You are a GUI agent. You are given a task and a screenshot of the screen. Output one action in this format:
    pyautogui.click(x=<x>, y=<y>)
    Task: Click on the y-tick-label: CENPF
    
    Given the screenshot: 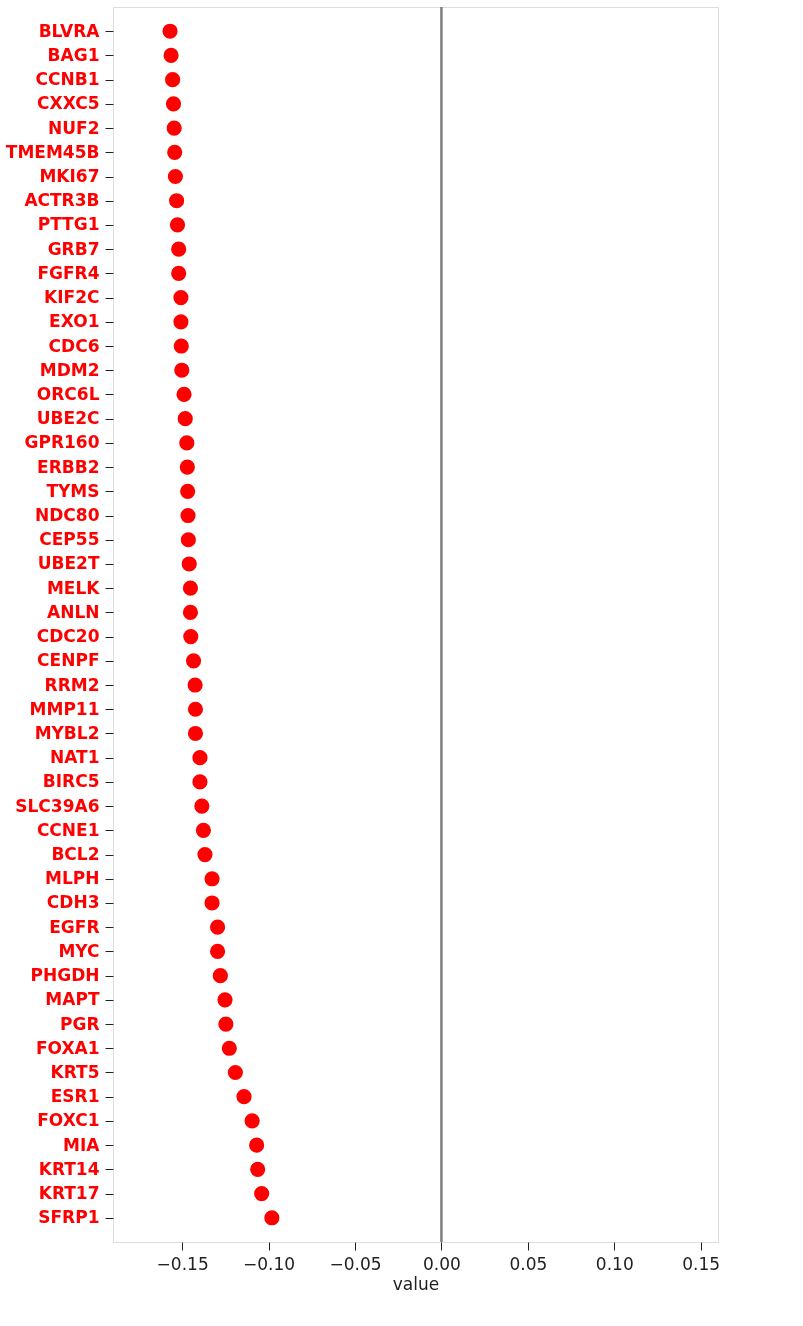 What is the action you would take?
    pyautogui.click(x=68, y=660)
    